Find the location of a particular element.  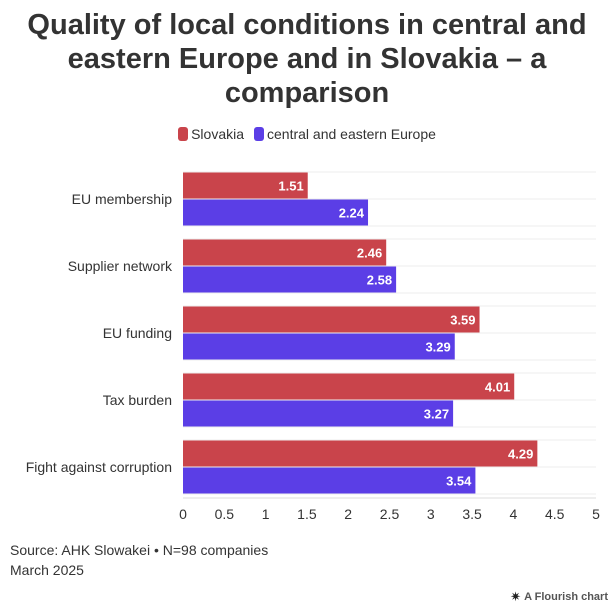

legend-swatch-cee is located at coordinates (259, 134).